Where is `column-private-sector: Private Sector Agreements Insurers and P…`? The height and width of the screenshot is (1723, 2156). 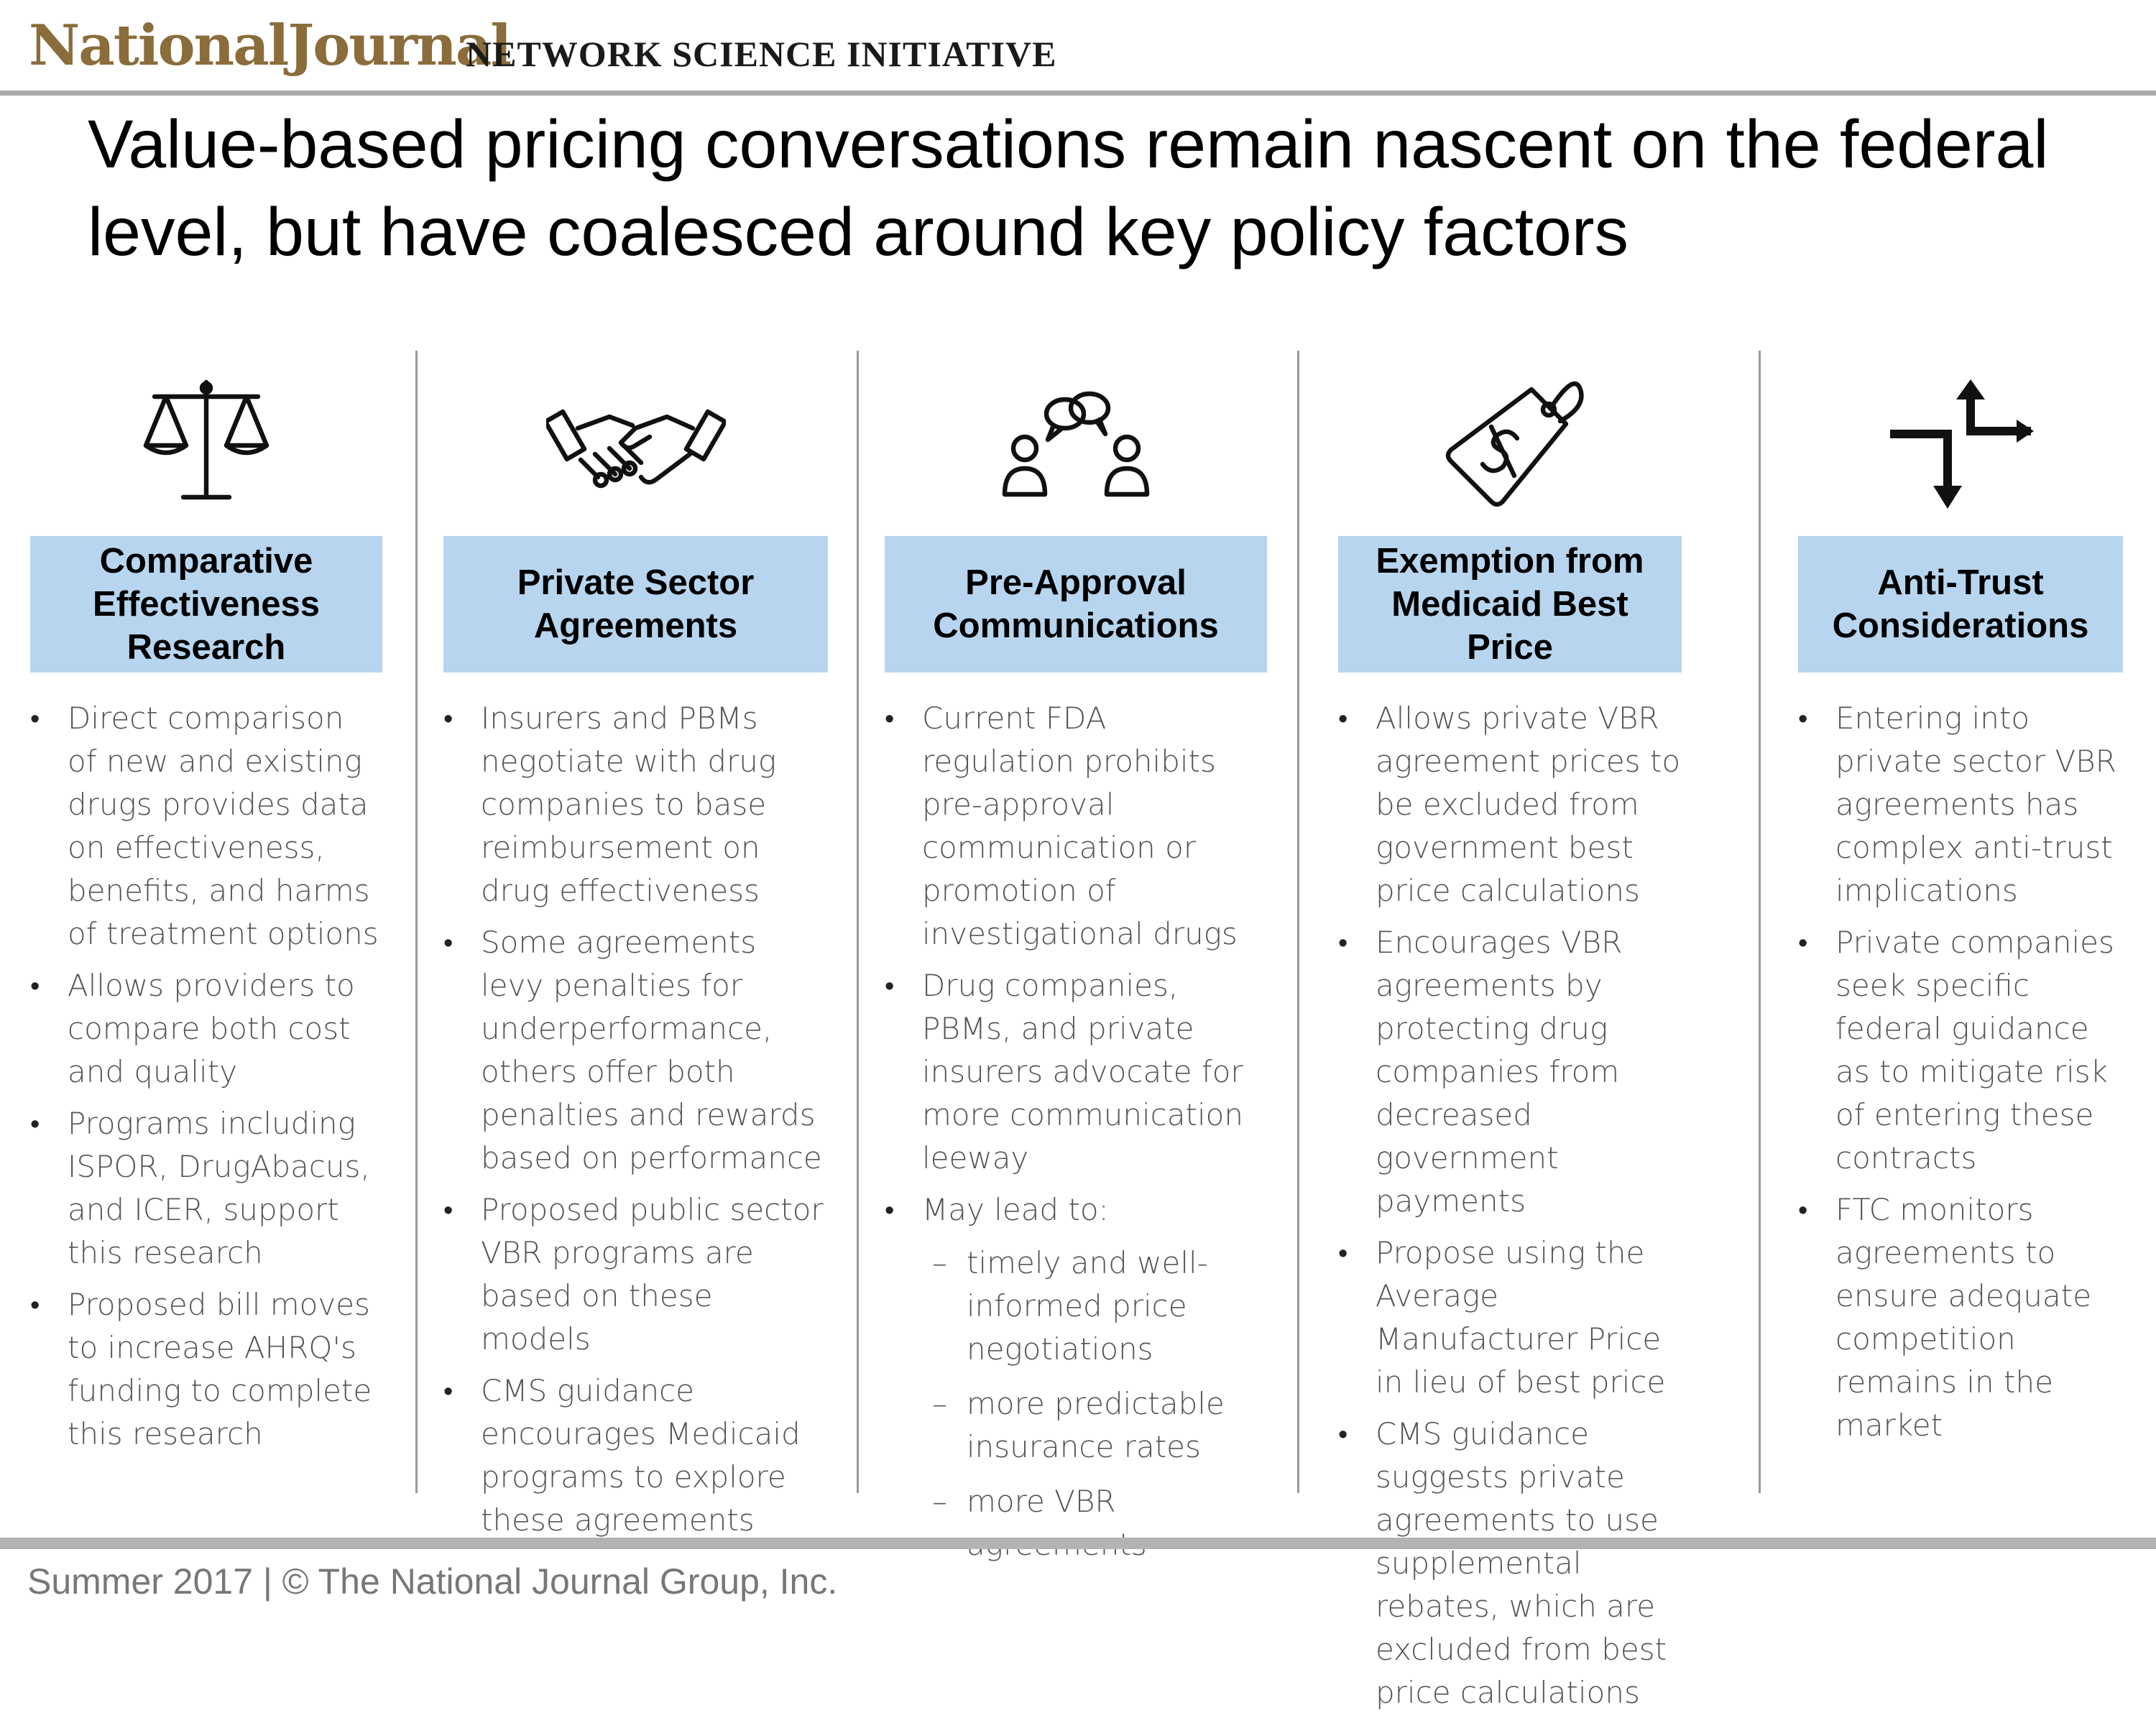 column-private-sector: Private Sector Agreements Insurers and P… is located at coordinates (635, 945).